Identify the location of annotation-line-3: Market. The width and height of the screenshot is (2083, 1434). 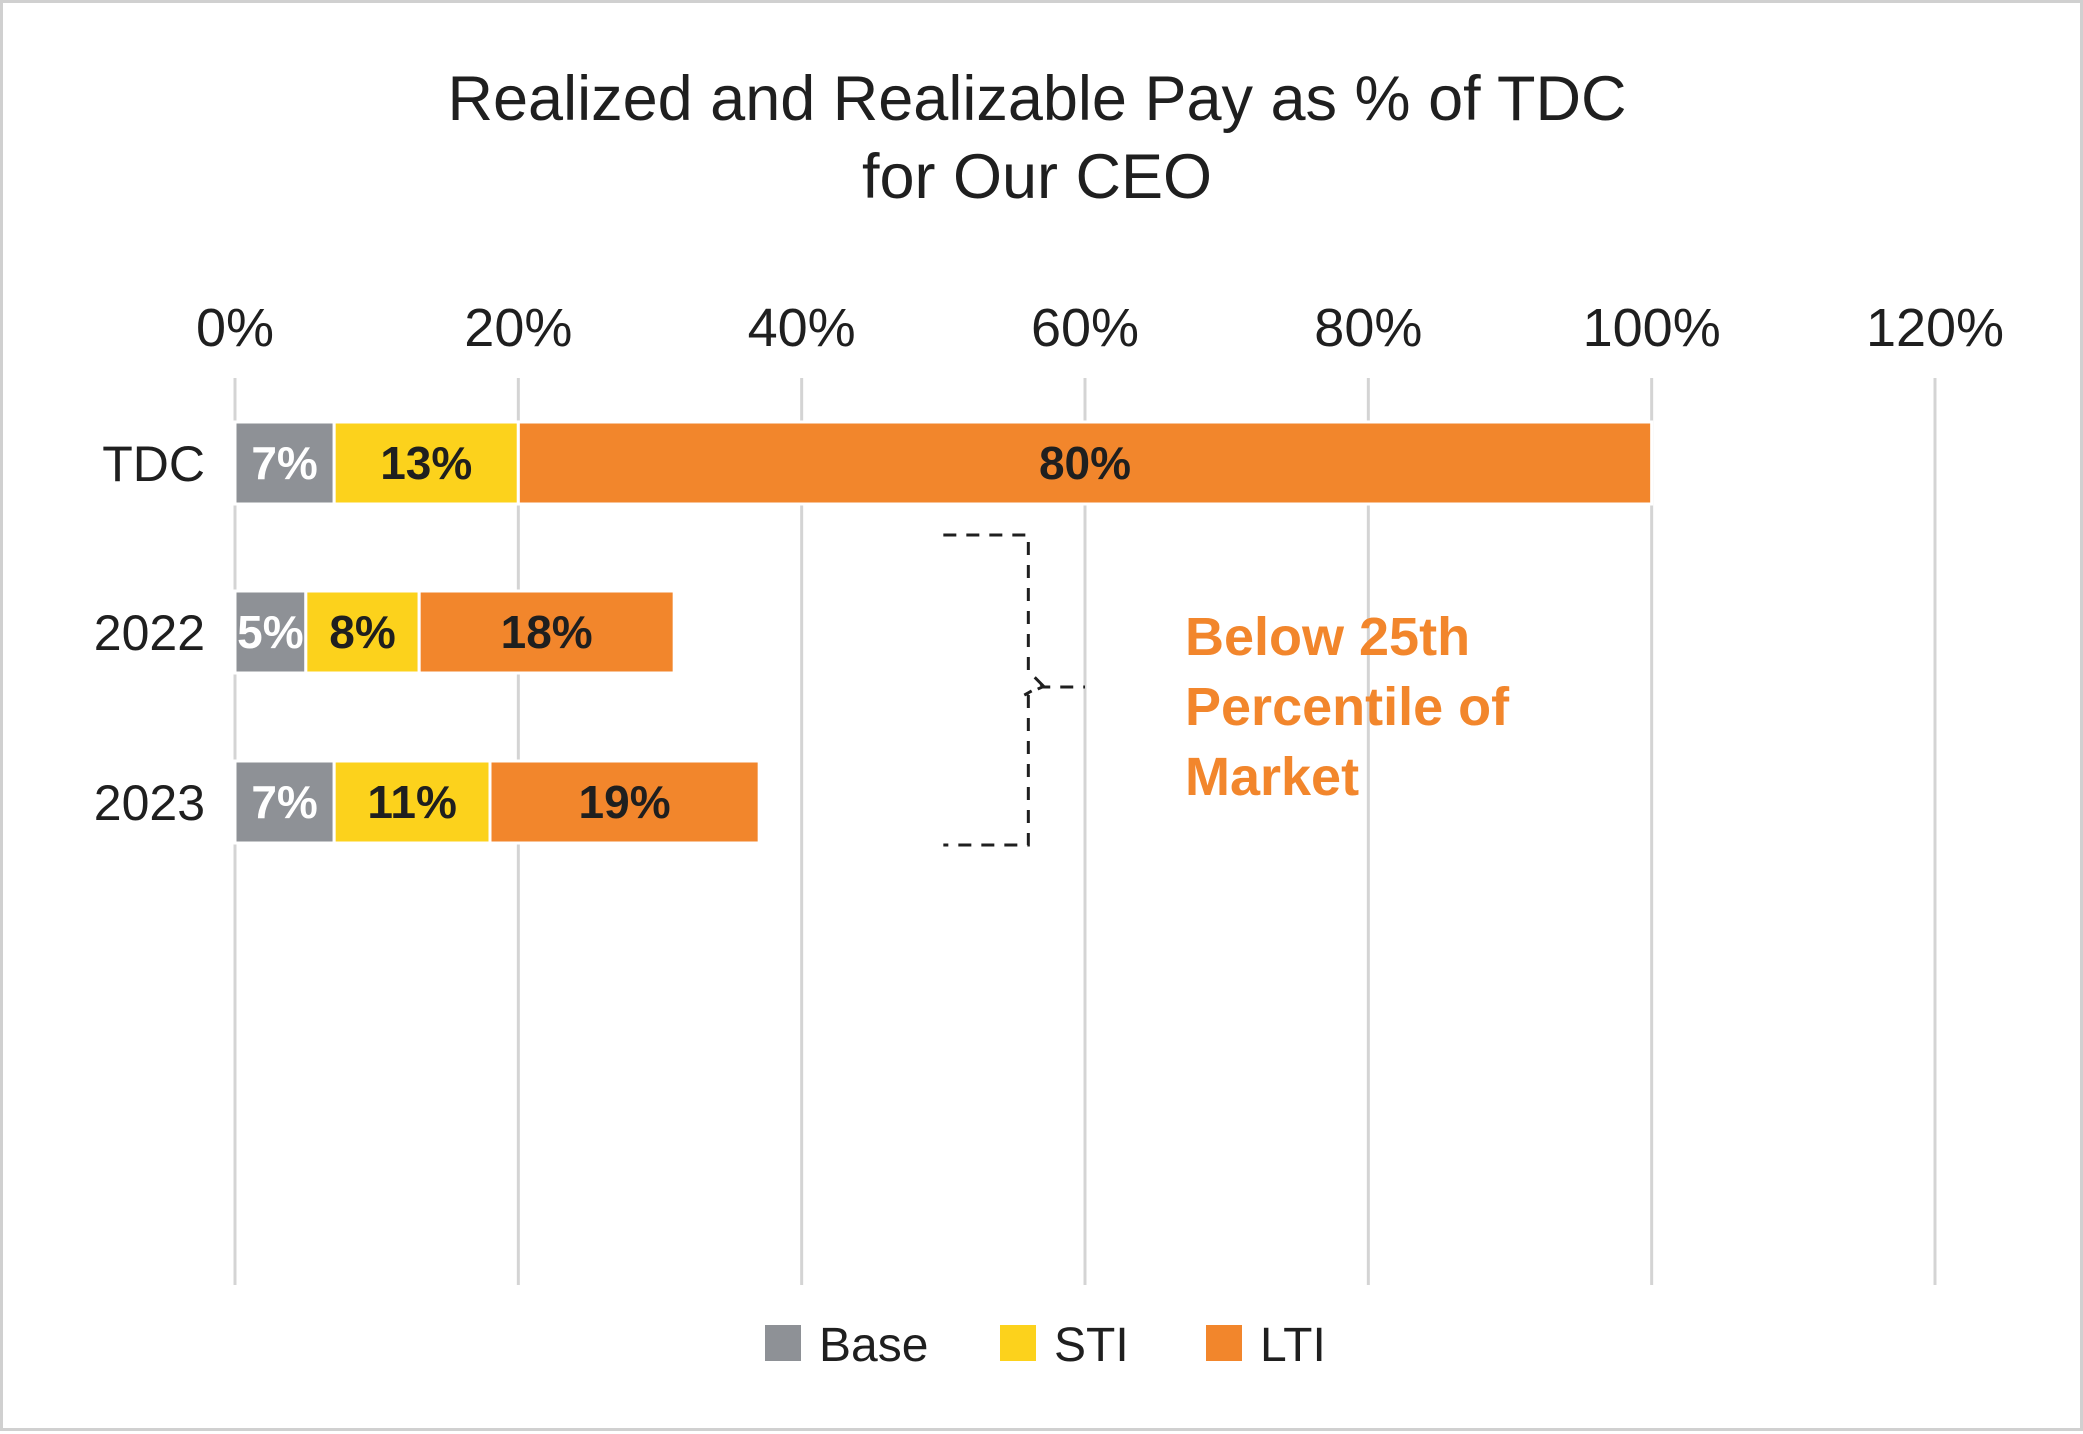
(1272, 777).